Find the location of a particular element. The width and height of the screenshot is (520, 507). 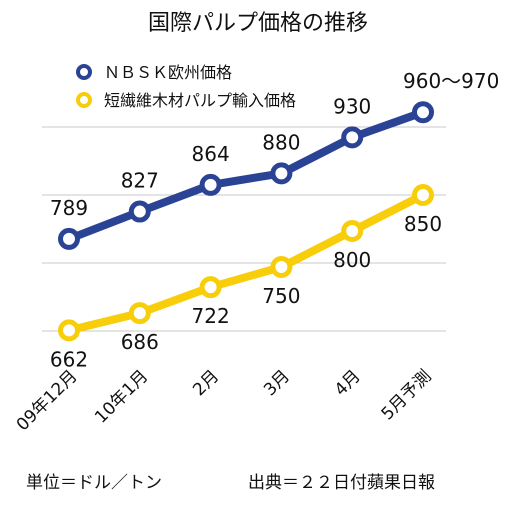

data-label: 750 is located at coordinates (281, 296).